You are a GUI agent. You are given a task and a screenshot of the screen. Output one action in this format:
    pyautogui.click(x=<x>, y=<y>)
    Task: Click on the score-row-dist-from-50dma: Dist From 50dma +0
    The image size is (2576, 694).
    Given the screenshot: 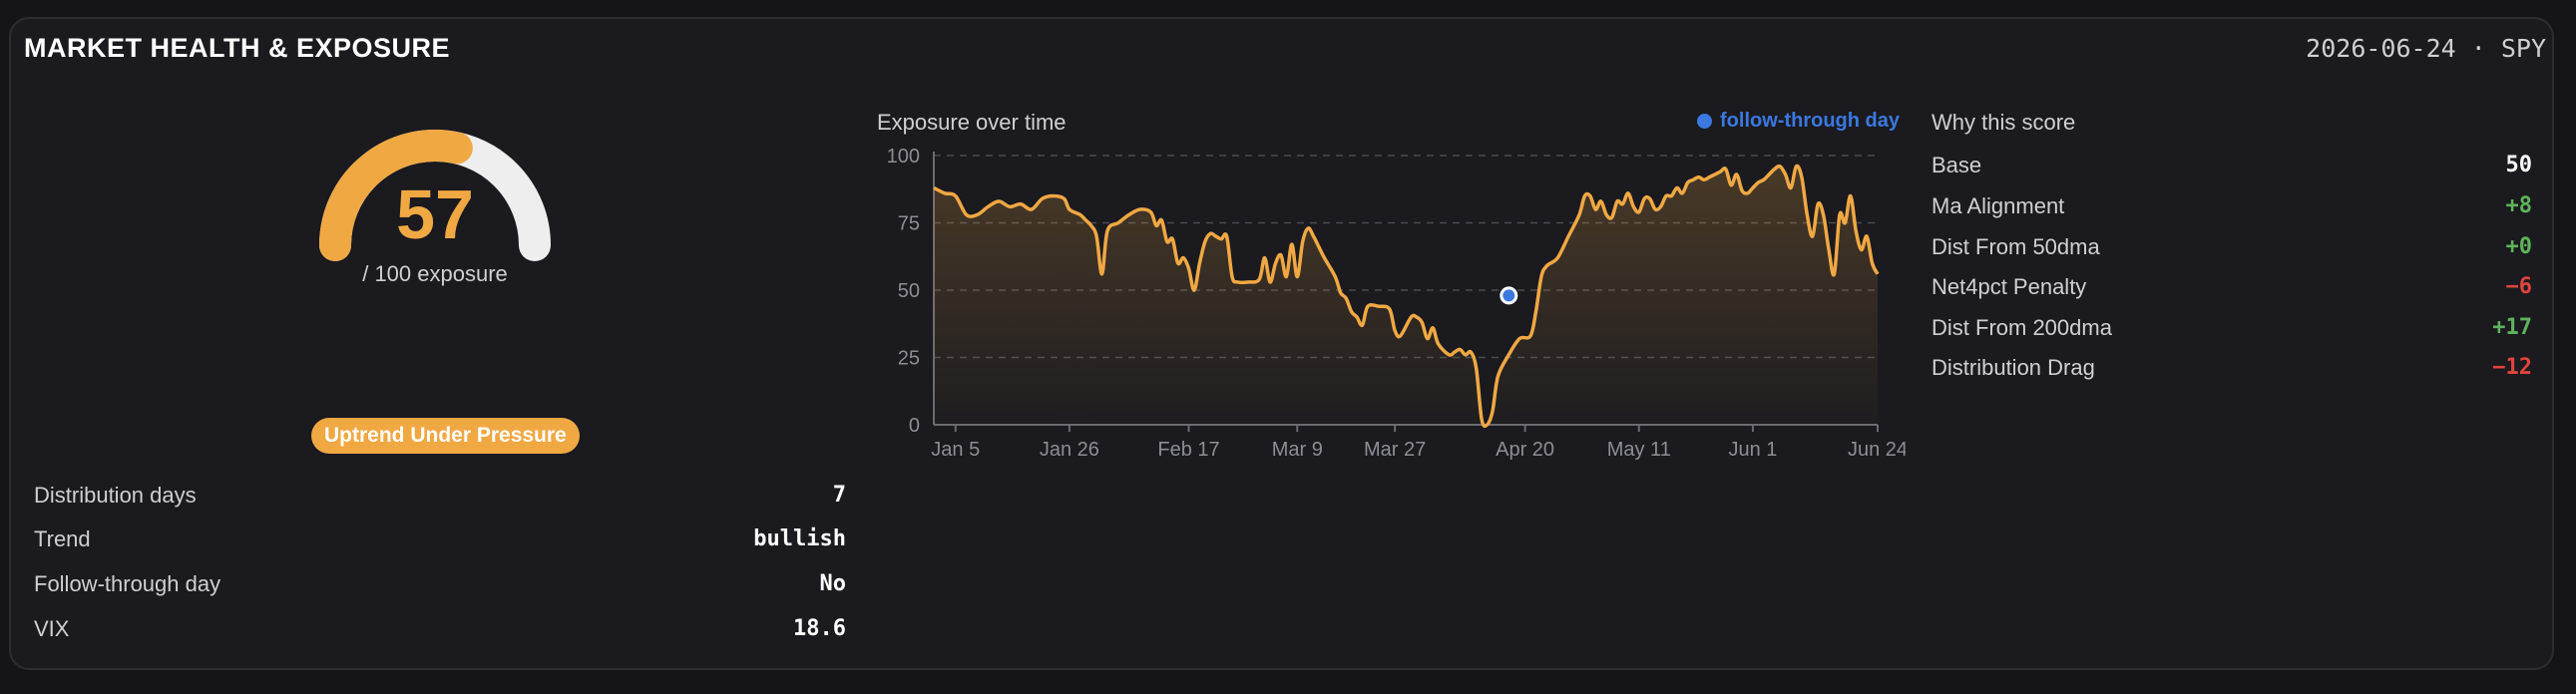 What is the action you would take?
    pyautogui.click(x=2232, y=249)
    